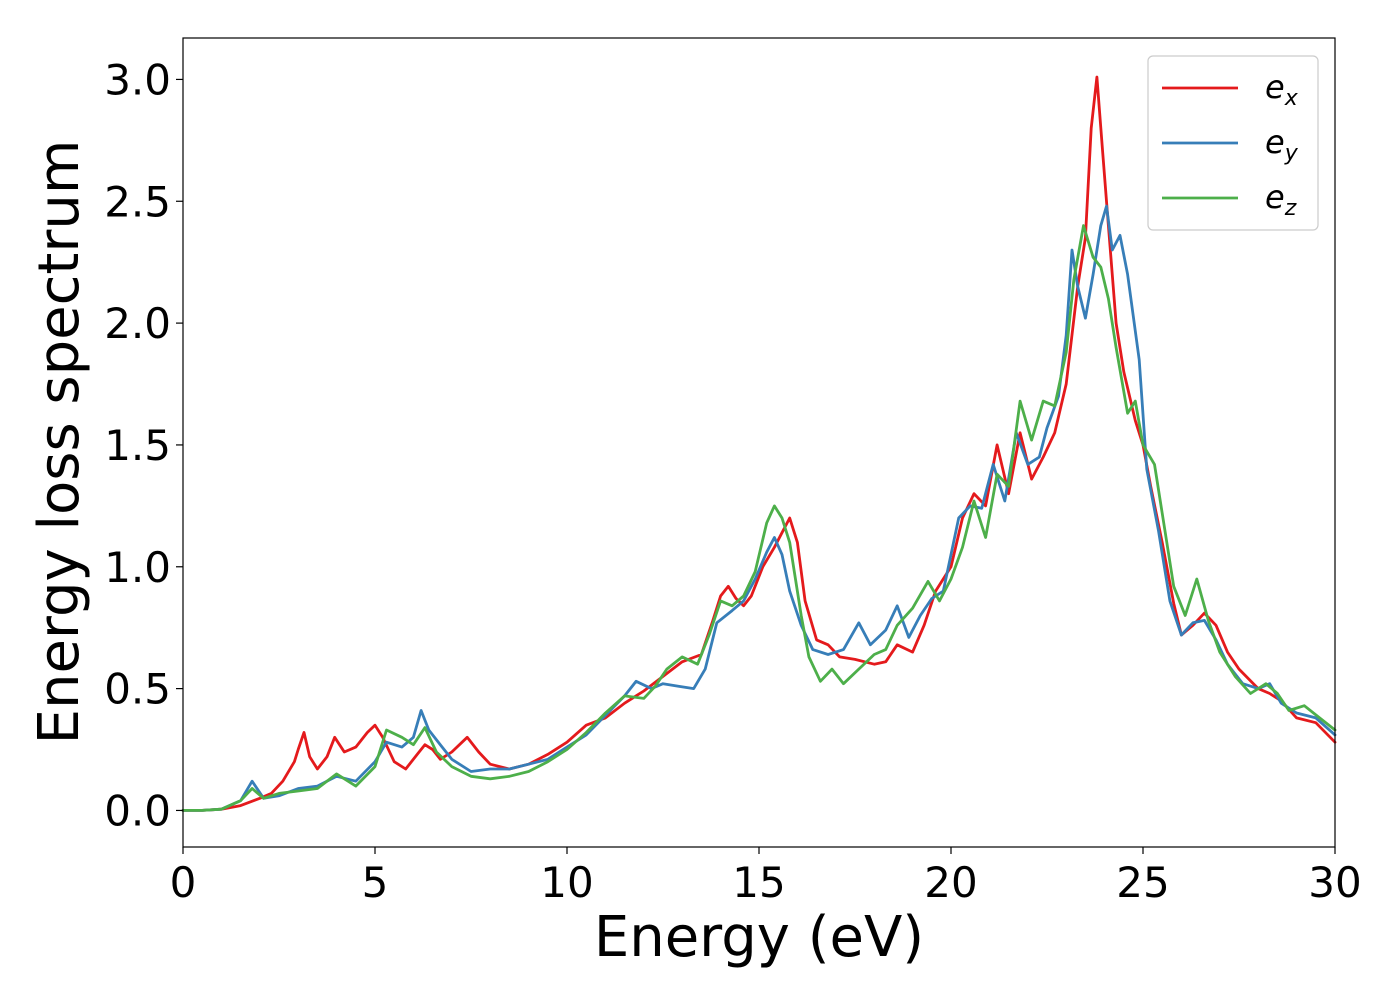  What do you see at coordinates (1282, 144) in the screenshot?
I see `legend-label-y: ey` at bounding box center [1282, 144].